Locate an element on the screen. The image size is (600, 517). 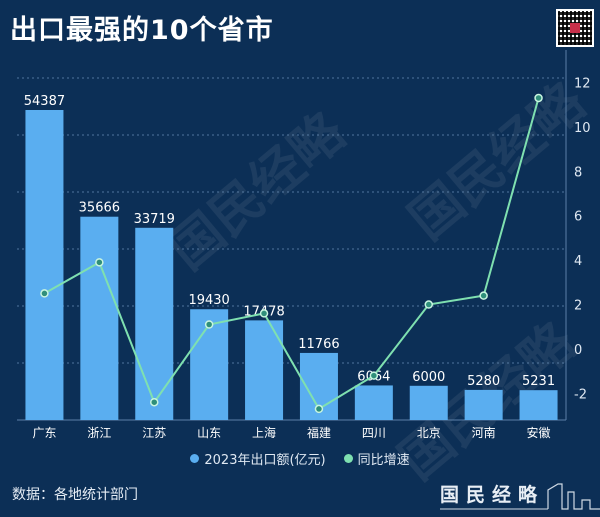
legend-label: 同比增速 is located at coordinates (383, 460).